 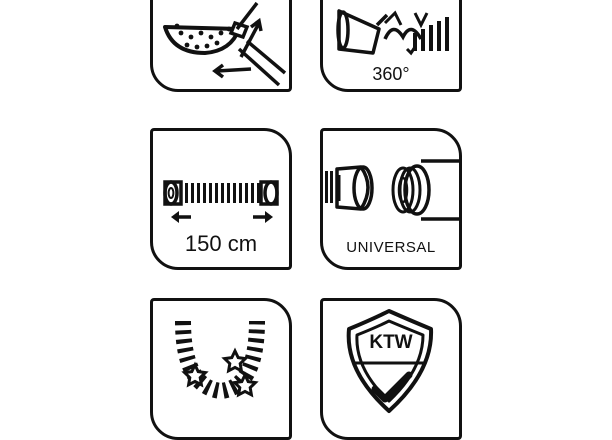 I want to click on flexible-hose-tile, so click(x=221, y=369).